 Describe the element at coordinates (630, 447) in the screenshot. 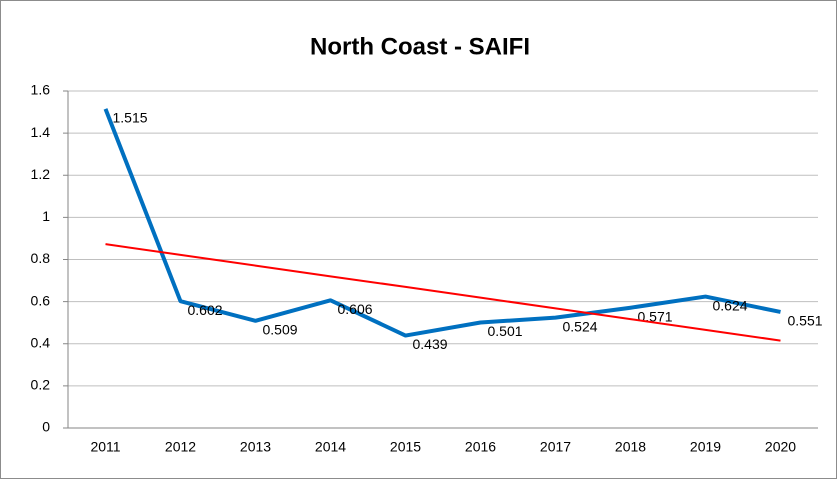

I see `x-tick-label: 2018` at that location.